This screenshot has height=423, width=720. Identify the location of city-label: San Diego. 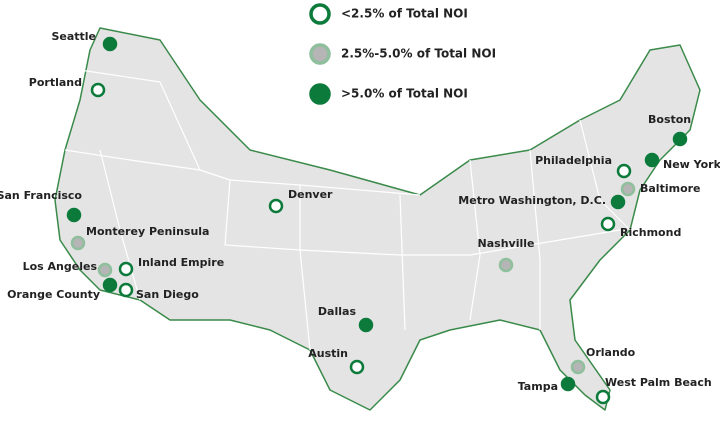
(167, 294).